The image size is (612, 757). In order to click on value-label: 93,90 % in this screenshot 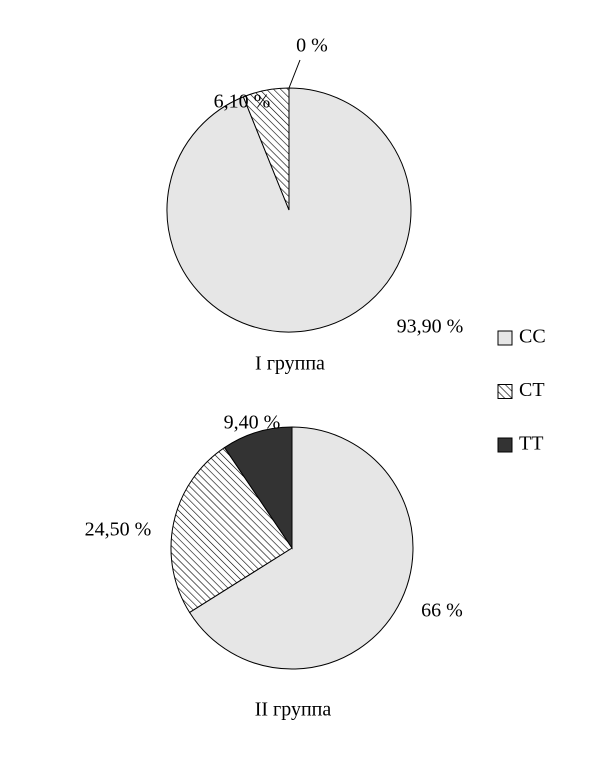, I will do `click(430, 327)`.